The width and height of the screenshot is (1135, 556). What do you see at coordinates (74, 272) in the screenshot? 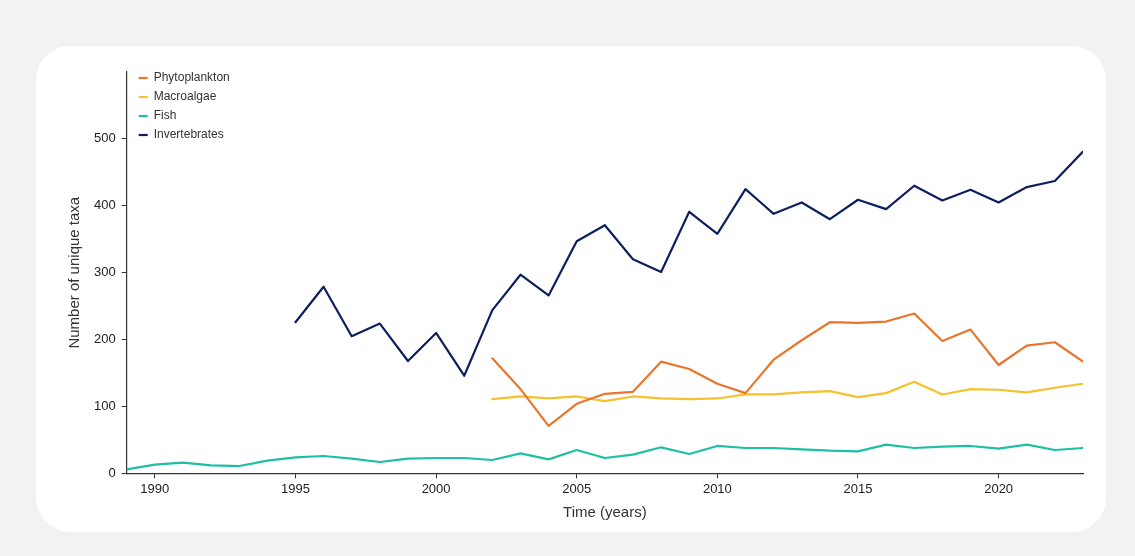
I see `y-axis-title: Number of unique taxa` at bounding box center [74, 272].